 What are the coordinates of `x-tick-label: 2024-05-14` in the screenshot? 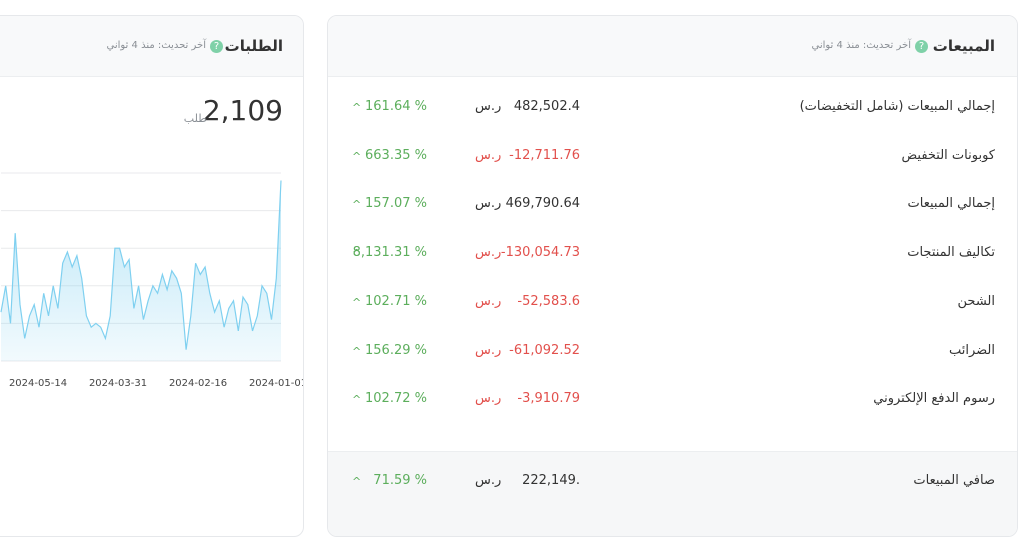 It's located at (38, 383).